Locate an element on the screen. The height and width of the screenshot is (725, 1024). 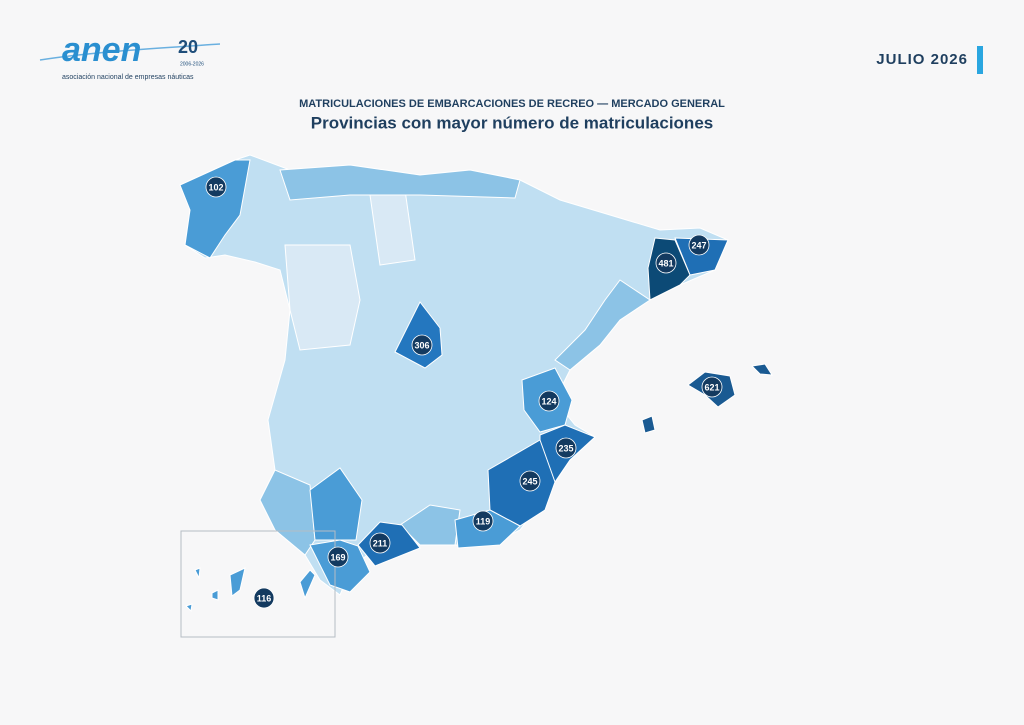
region-madrid is located at coordinates (418, 335).